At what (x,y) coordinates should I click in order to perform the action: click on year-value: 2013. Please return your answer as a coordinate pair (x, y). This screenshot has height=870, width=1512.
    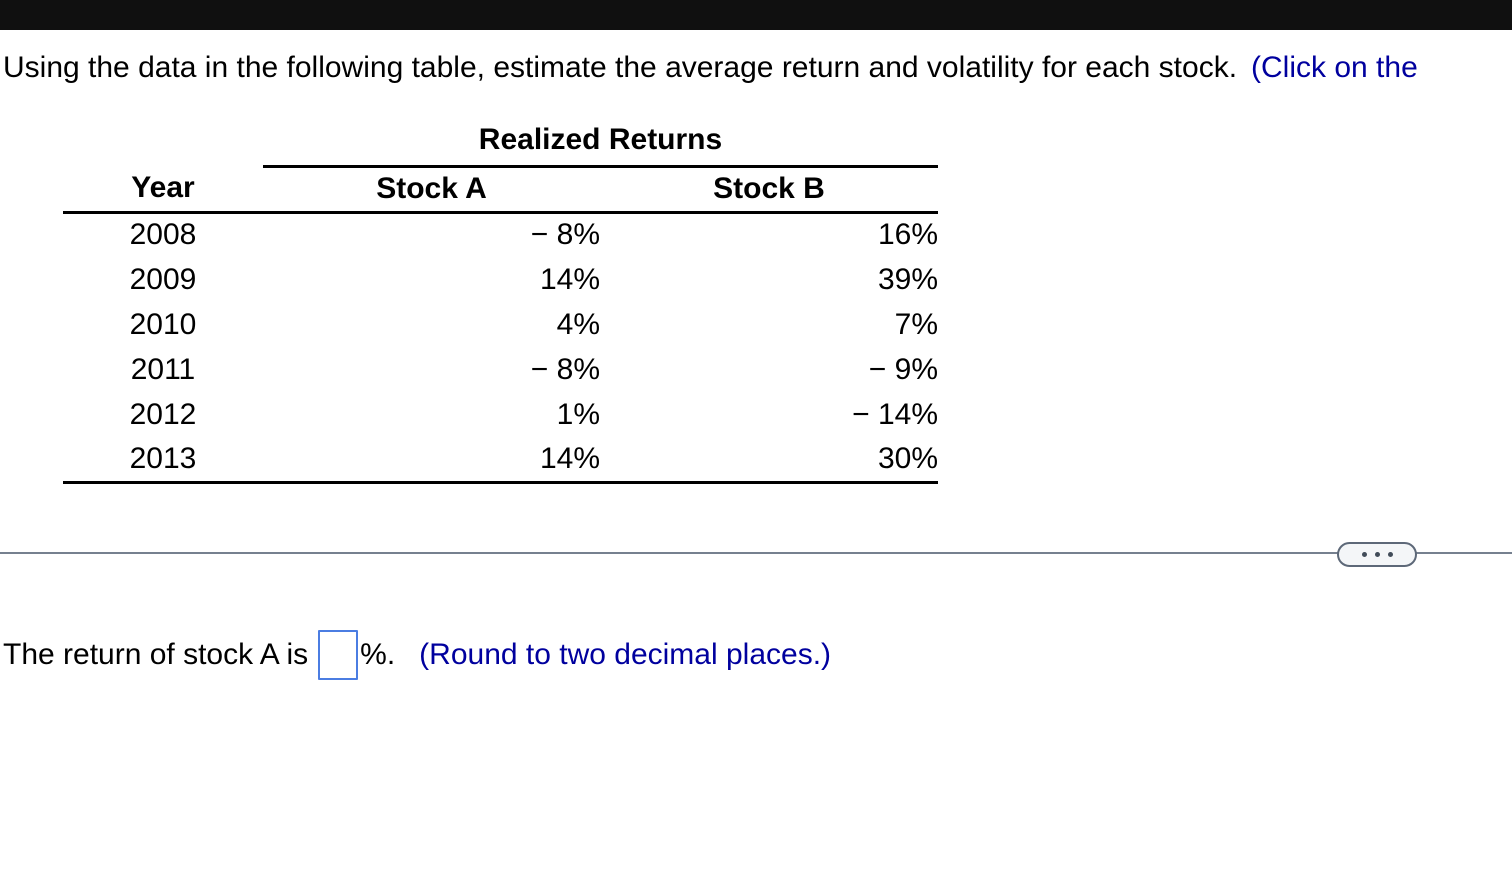
    Looking at the image, I should click on (163, 460).